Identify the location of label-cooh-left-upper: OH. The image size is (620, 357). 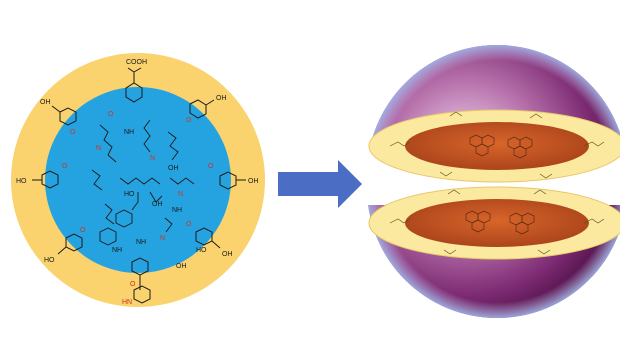
(45, 102).